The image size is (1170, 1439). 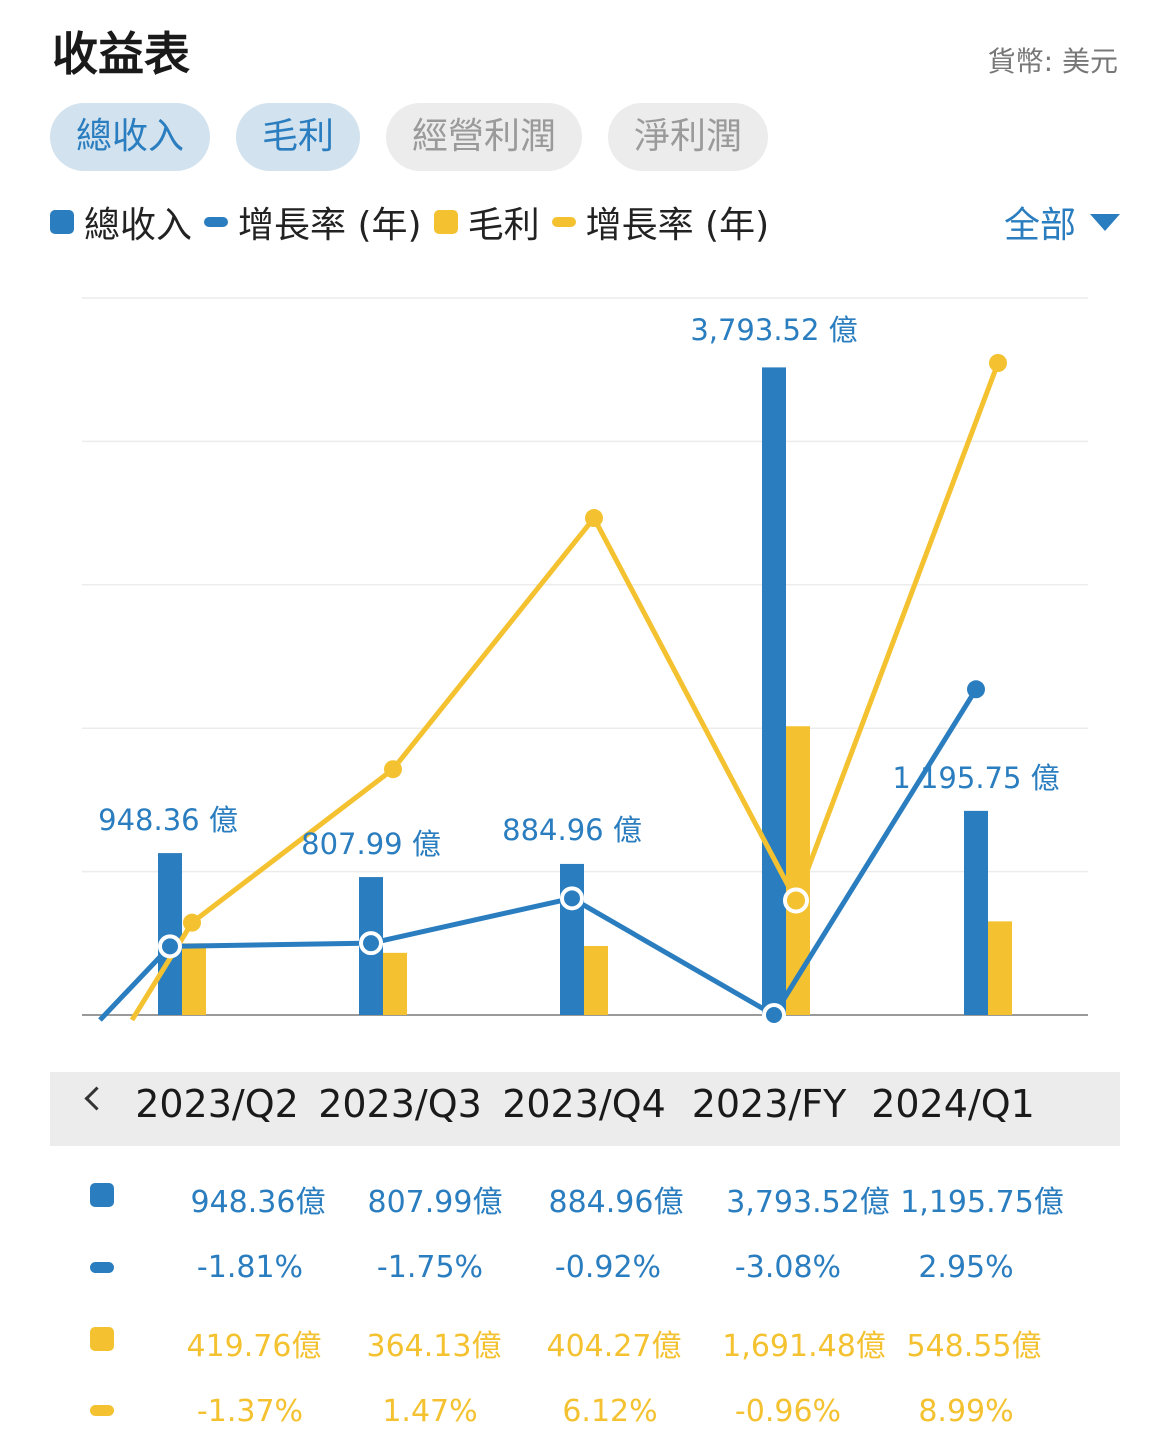 I want to click on metric-tabs: 總收入 毛利 經營利潤 淨利潤, so click(x=409, y=137).